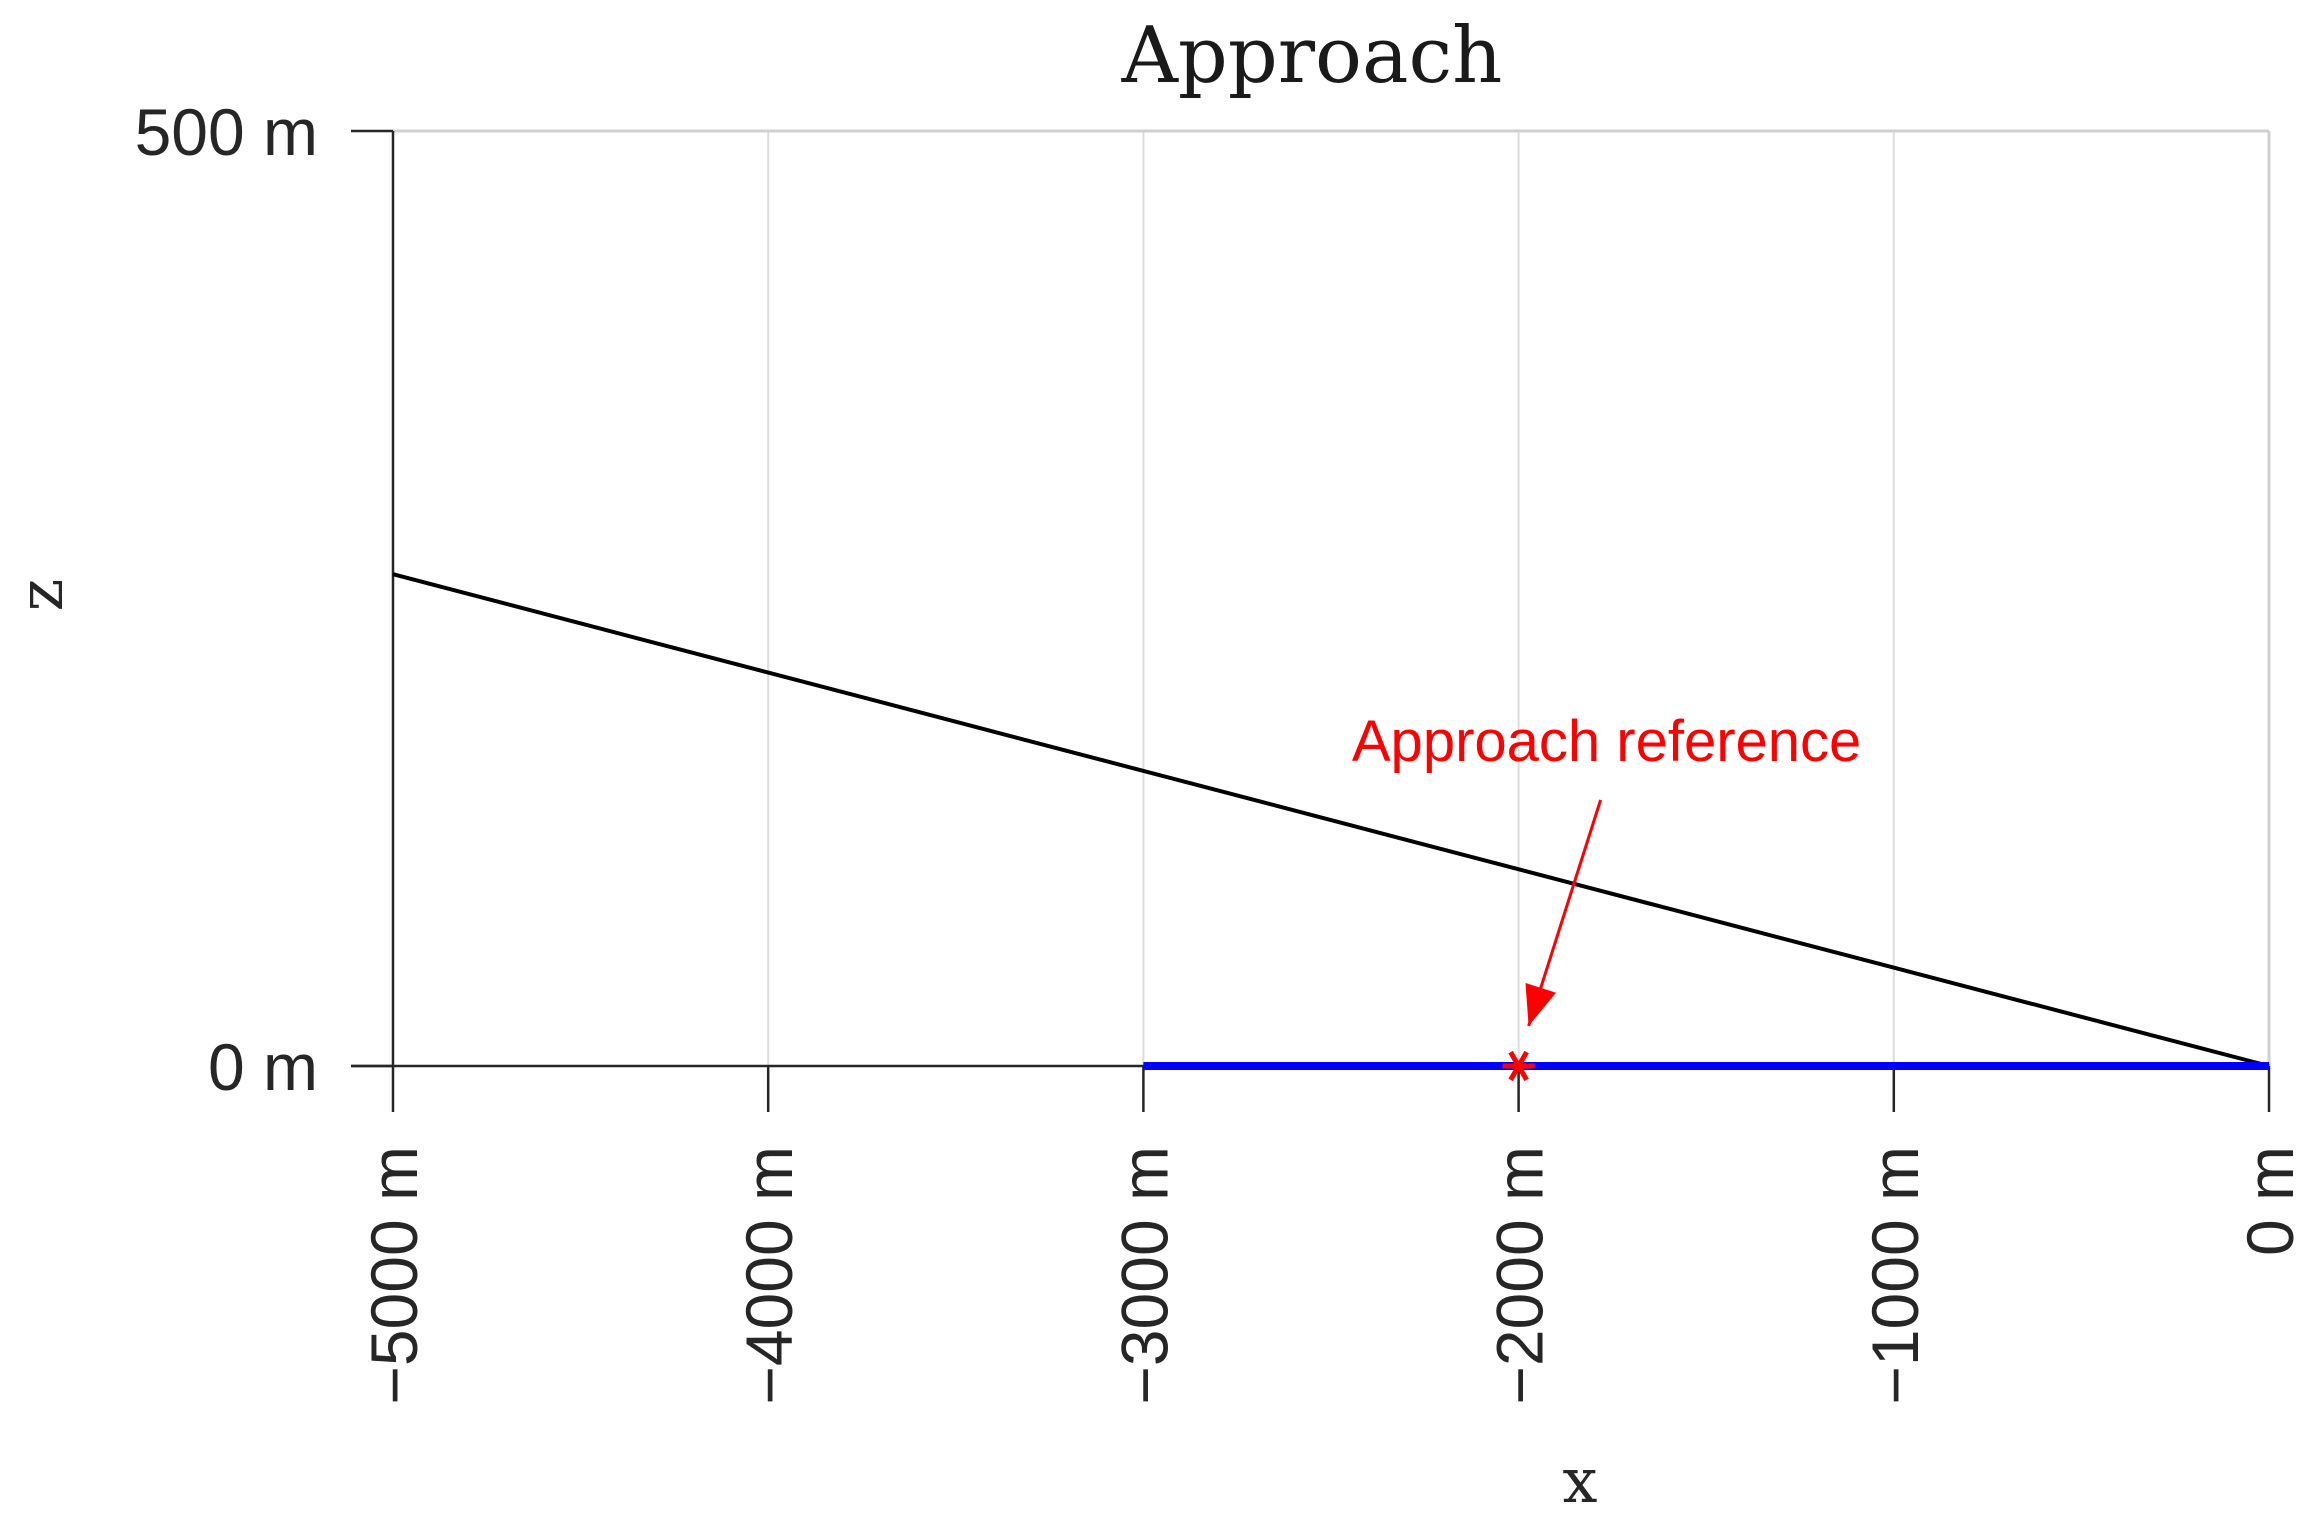 This screenshot has height=1534, width=2317. I want to click on x-tick-label-3: −2000 m, so click(1520, 1275).